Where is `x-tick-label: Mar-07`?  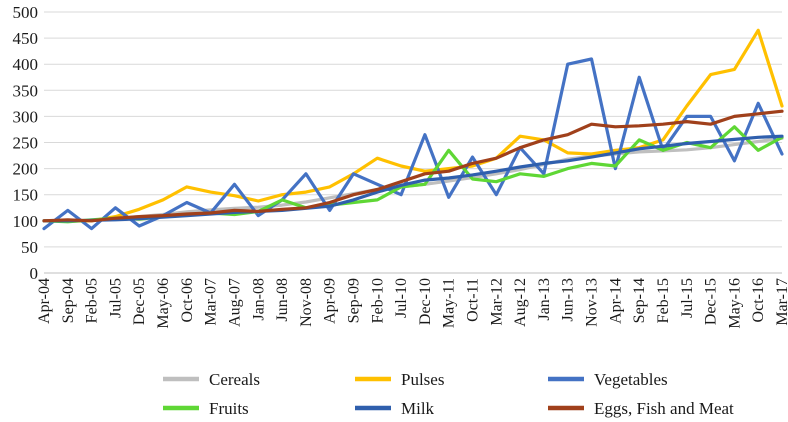
x-tick-label: Mar-07 is located at coordinates (211, 302).